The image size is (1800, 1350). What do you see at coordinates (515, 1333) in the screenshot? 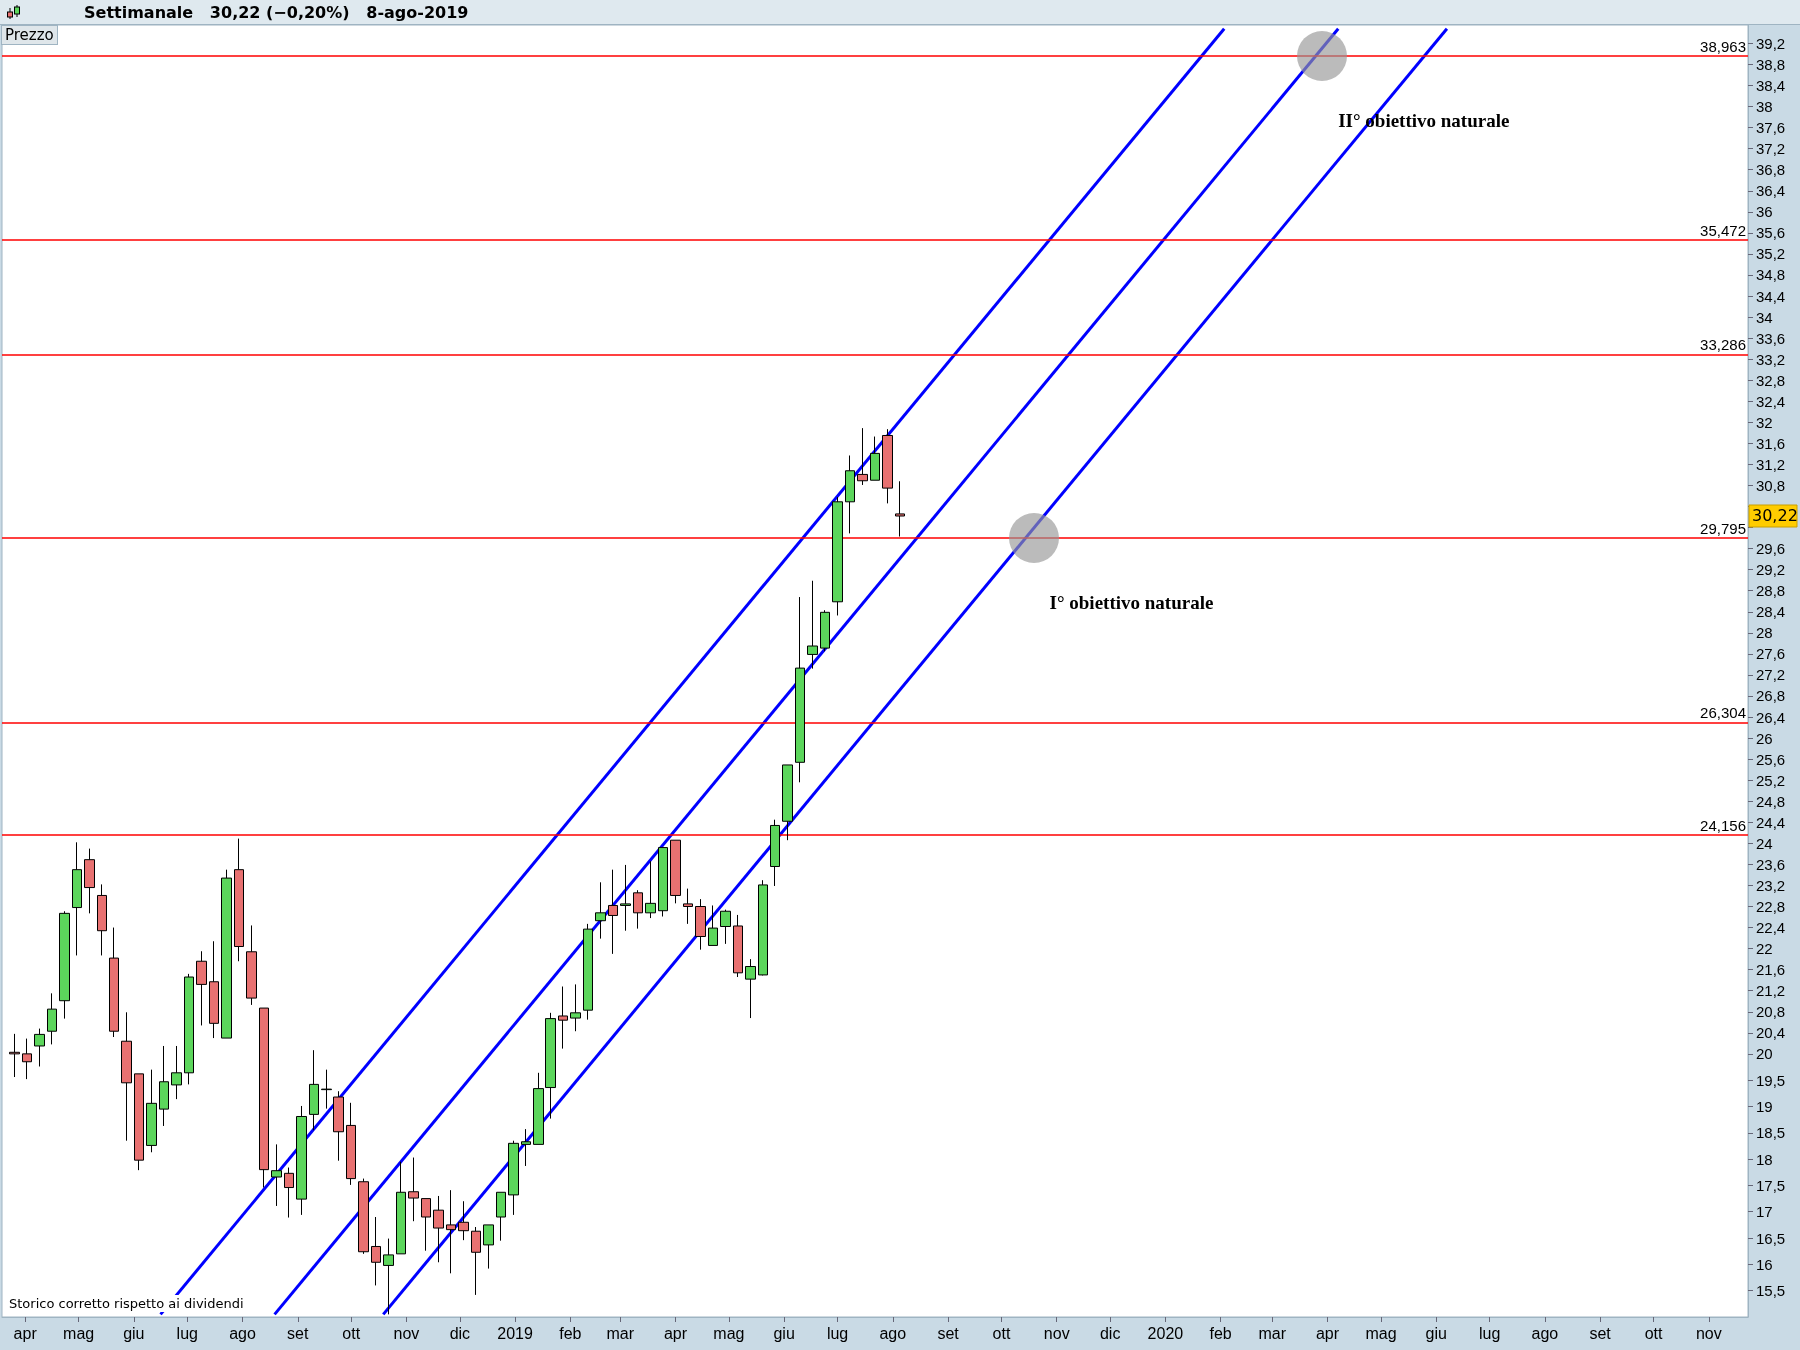
I see `x-tick-label: 2019` at bounding box center [515, 1333].